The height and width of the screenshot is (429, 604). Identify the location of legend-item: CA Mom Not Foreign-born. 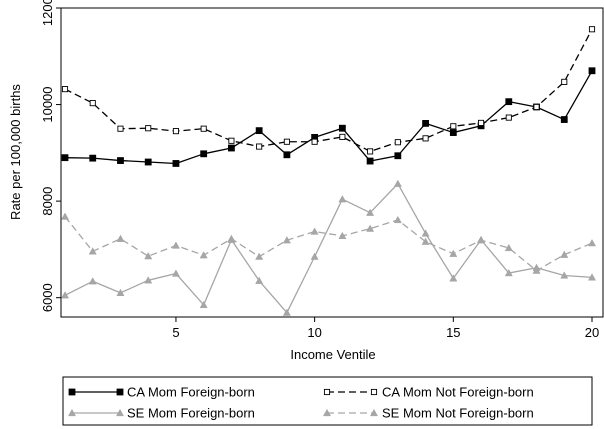
(428, 392).